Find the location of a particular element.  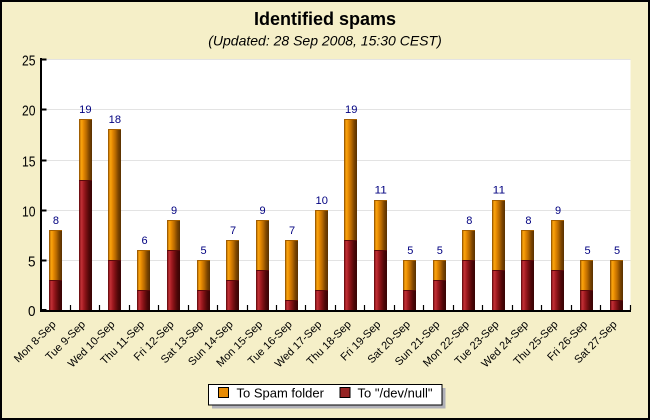

svg-text: 18 is located at coordinates (115, 120).